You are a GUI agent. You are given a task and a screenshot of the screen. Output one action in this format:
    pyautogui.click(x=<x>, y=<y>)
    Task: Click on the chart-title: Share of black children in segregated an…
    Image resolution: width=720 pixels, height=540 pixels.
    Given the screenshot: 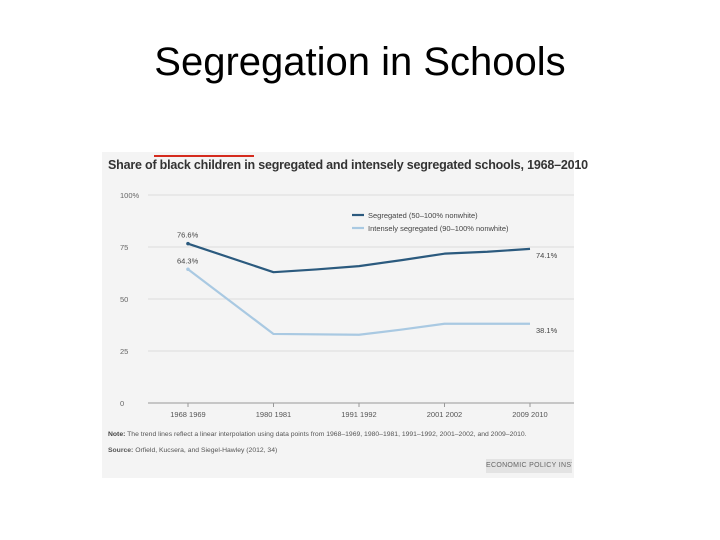 What is the action you would take?
    pyautogui.click(x=348, y=165)
    